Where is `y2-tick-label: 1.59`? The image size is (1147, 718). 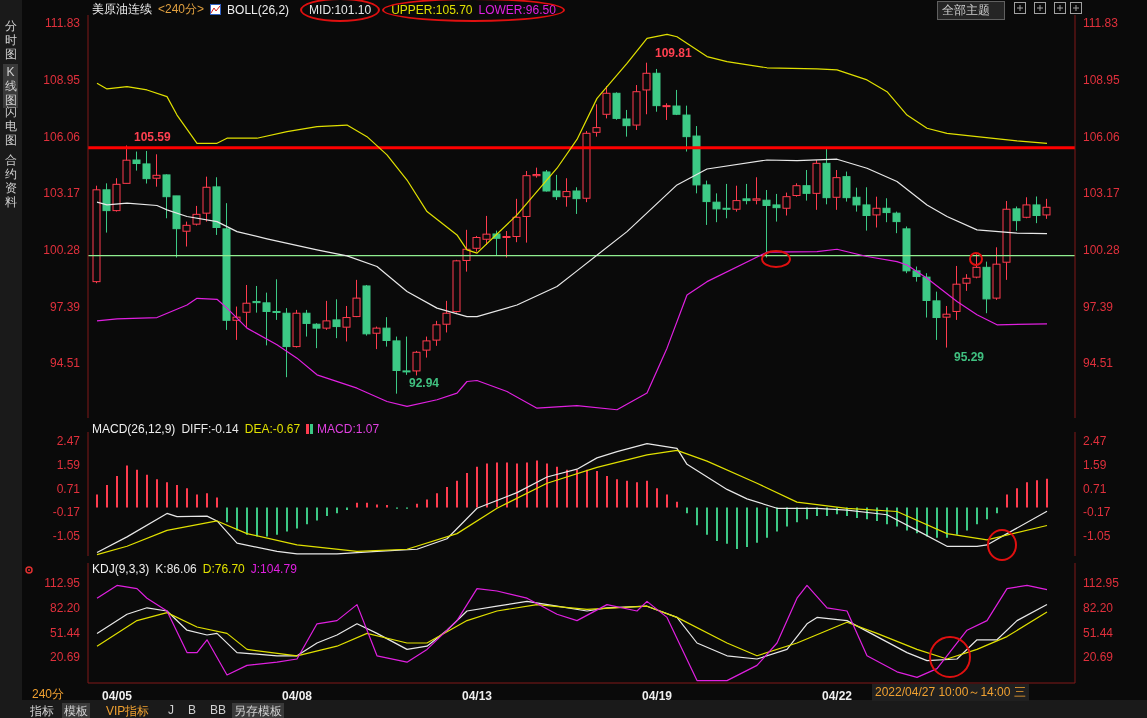 y2-tick-label: 1.59 is located at coordinates (1095, 464).